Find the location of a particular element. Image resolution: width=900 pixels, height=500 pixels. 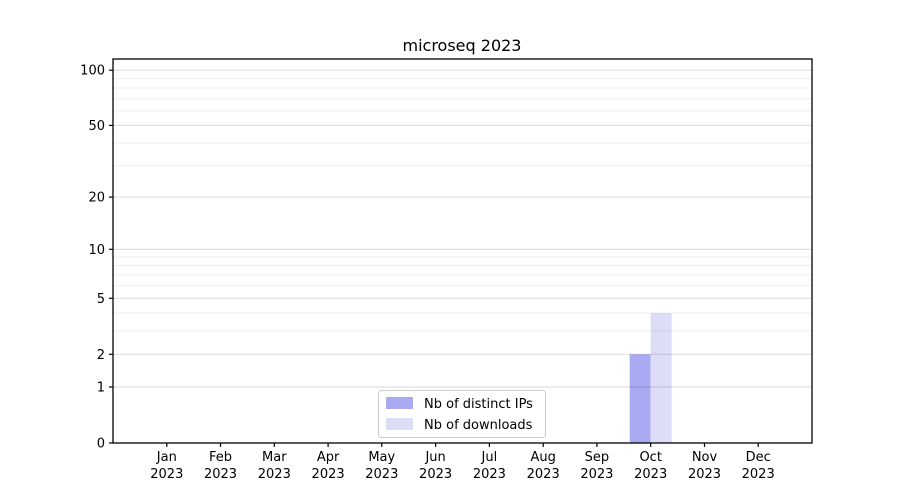

y-tick-label-5: 5 is located at coordinates (101, 299).